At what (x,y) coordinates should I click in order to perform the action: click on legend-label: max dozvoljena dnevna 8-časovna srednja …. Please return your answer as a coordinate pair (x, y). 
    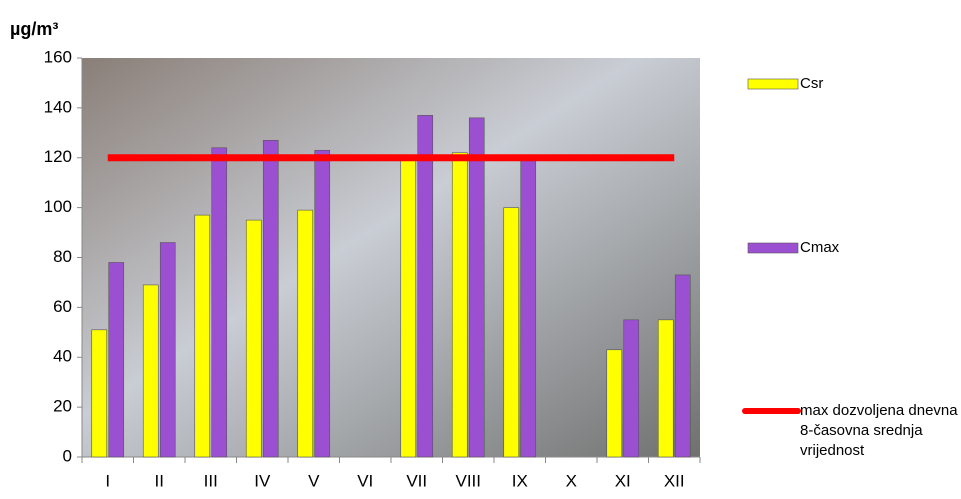
    Looking at the image, I should click on (879, 430).